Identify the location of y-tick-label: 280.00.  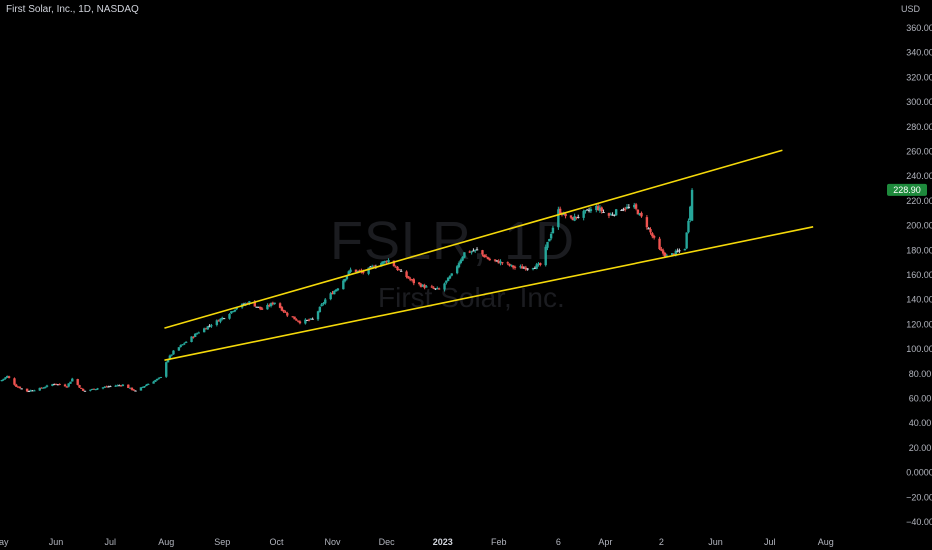
(919, 127).